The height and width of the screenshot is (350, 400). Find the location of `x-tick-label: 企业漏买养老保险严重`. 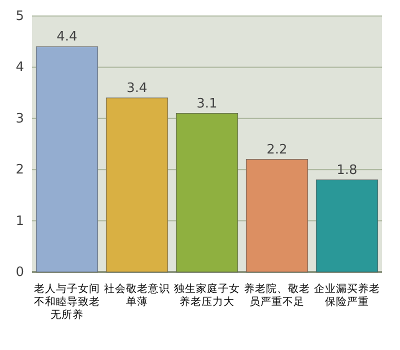

x-tick-label: 企业漏买养老保险严重 is located at coordinates (347, 295).